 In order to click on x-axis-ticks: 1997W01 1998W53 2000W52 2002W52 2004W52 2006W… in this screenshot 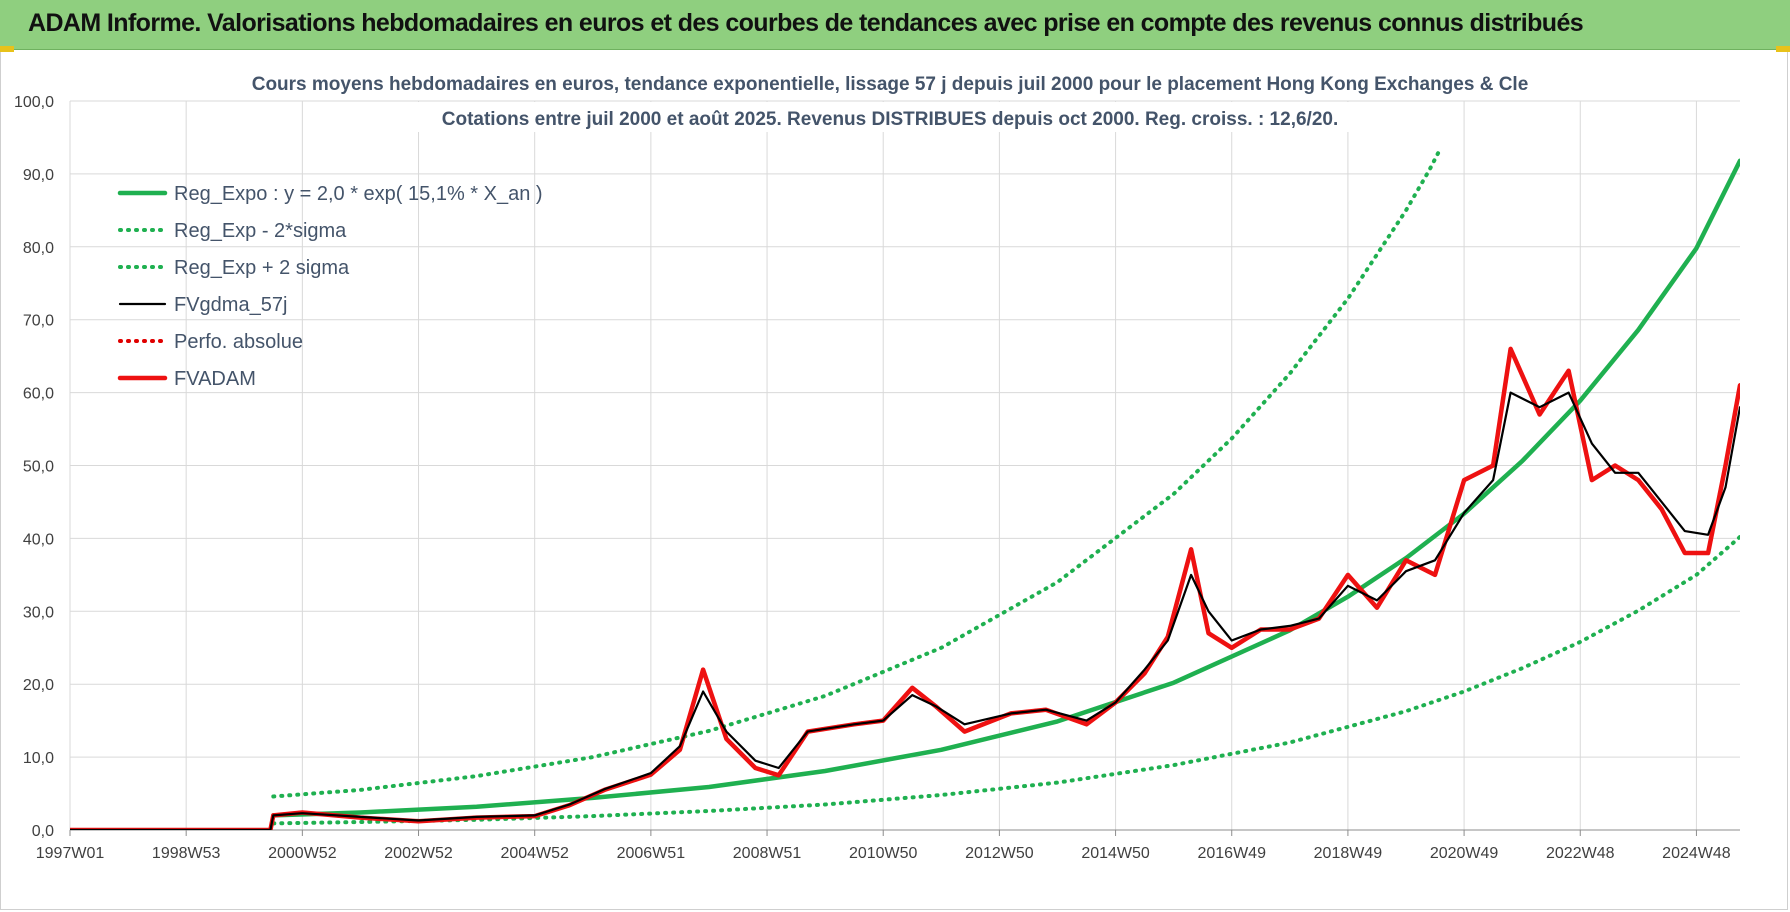, I will do `click(883, 853)`.